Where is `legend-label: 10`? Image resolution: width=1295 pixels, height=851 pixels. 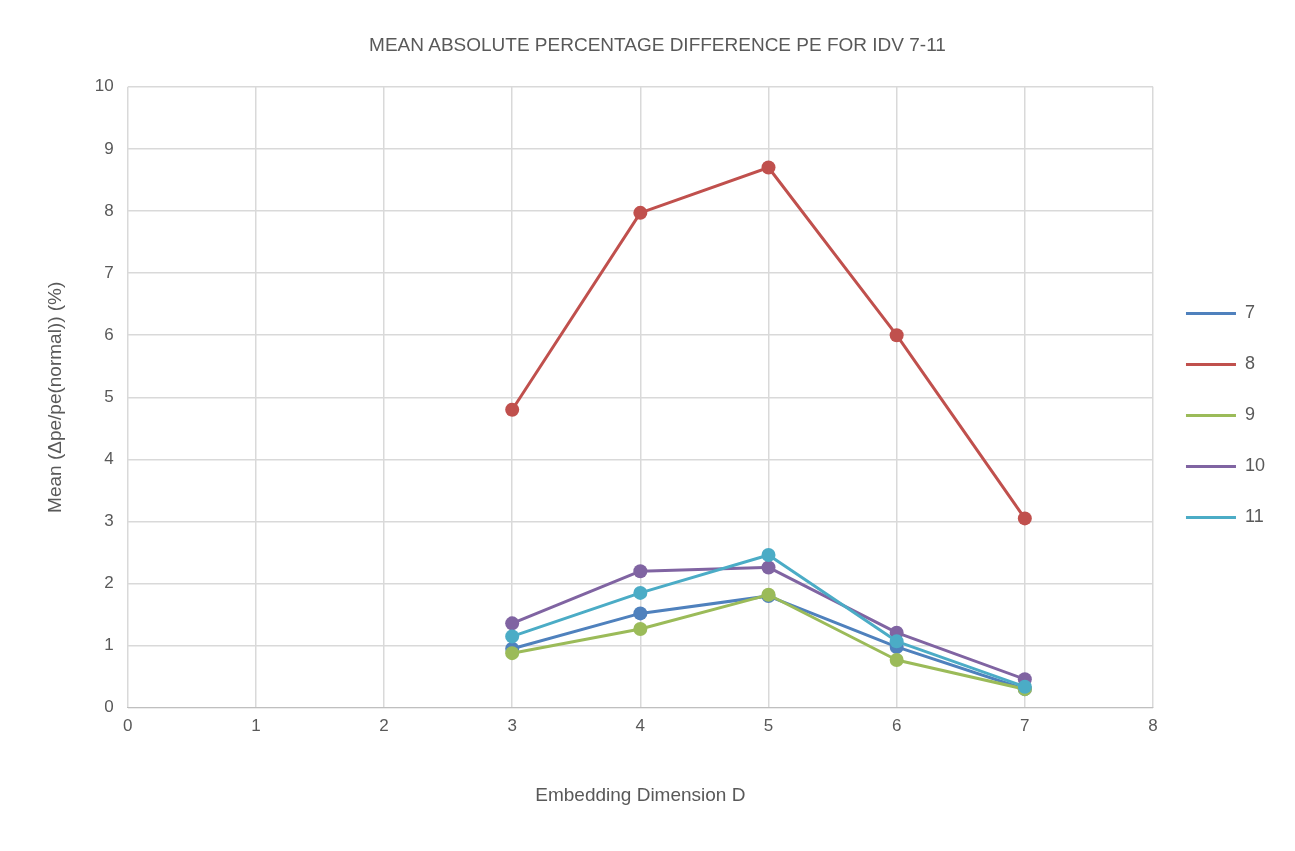
legend-label: 10 is located at coordinates (1255, 465).